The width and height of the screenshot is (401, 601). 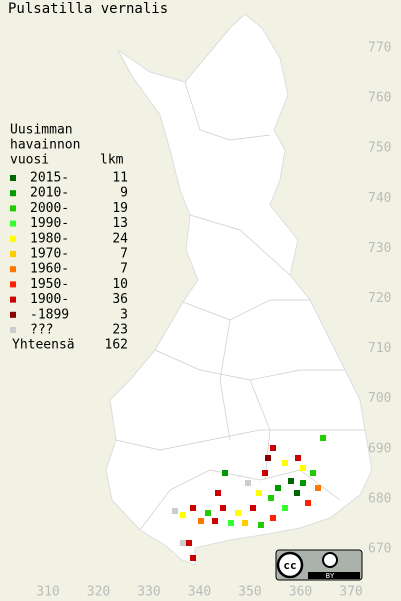 I want to click on legend-label: 2015-, so click(x=49, y=178).